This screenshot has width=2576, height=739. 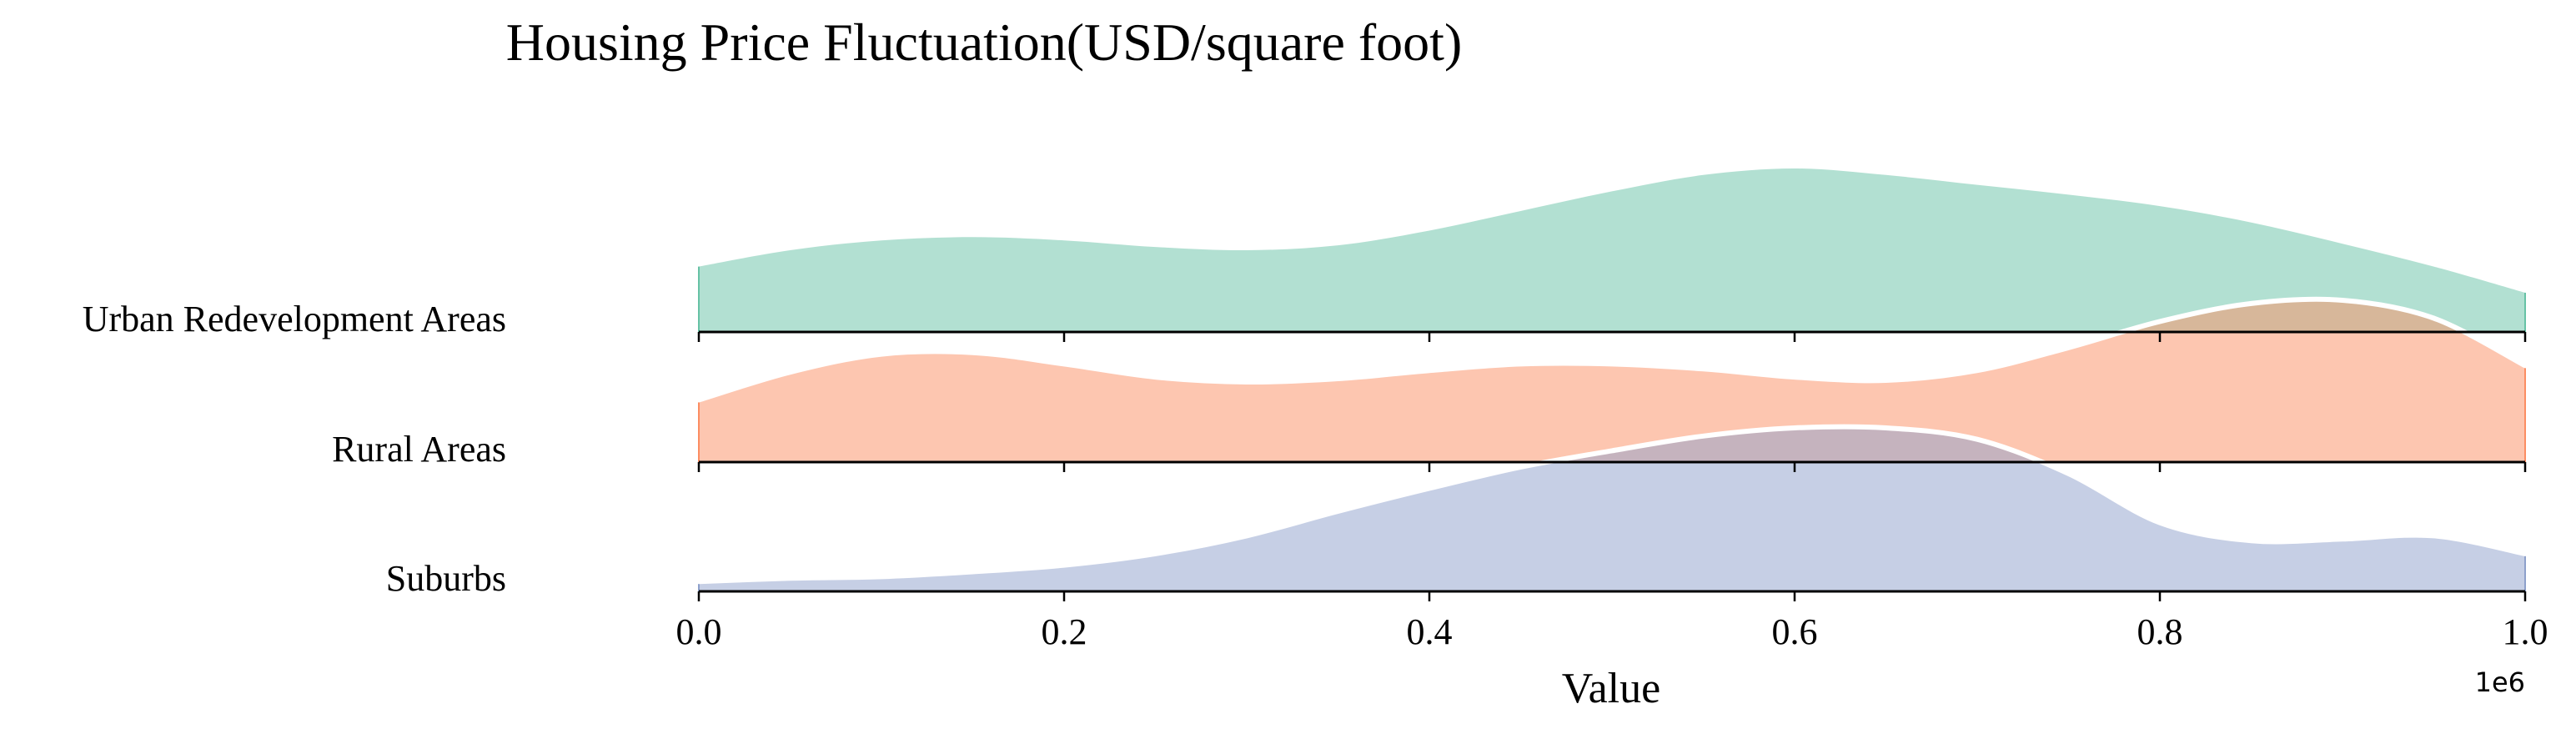 What do you see at coordinates (2160, 632) in the screenshot?
I see `x-tick-label-4: 0.8` at bounding box center [2160, 632].